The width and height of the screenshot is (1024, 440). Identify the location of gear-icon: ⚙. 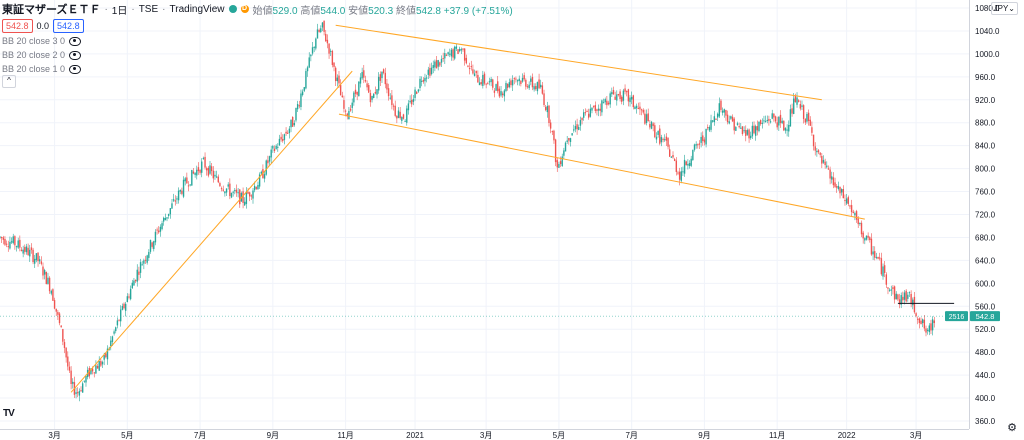
(1012, 428).